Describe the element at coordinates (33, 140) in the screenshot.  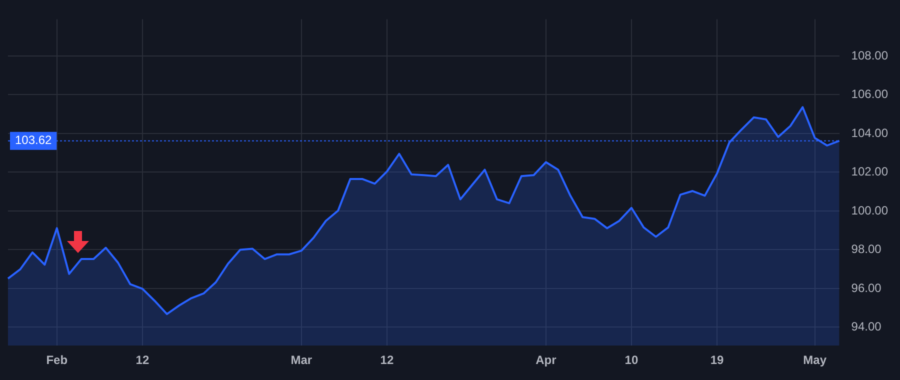
I see `ref-line-label: 103.62` at that location.